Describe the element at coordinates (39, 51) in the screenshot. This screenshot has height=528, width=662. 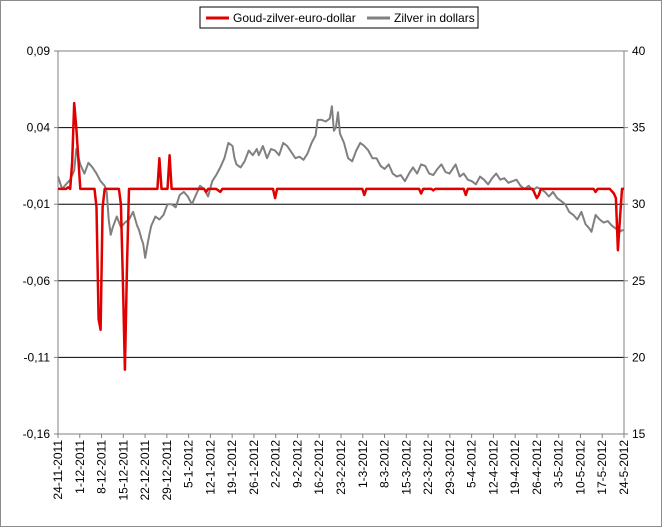
I see `left-axis-tick-label: 0,09` at that location.